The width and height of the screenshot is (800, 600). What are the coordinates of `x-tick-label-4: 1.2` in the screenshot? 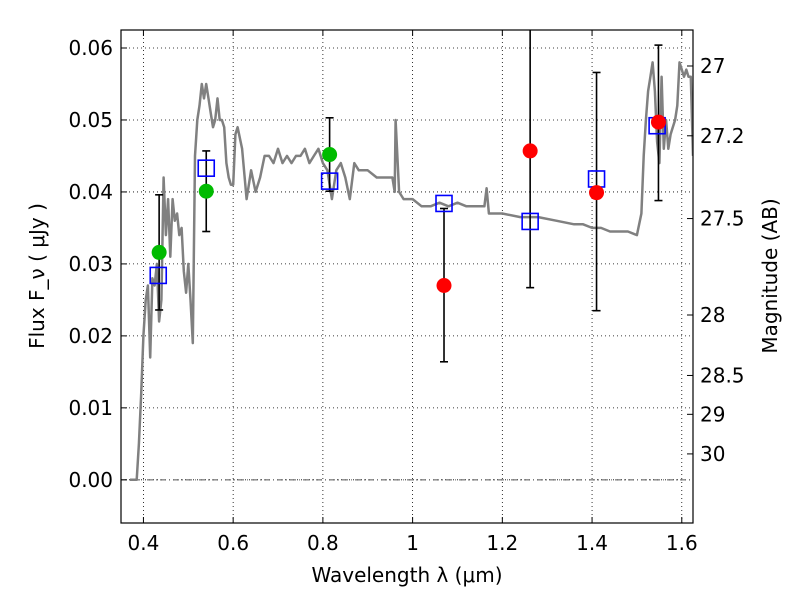 It's located at (502, 543).